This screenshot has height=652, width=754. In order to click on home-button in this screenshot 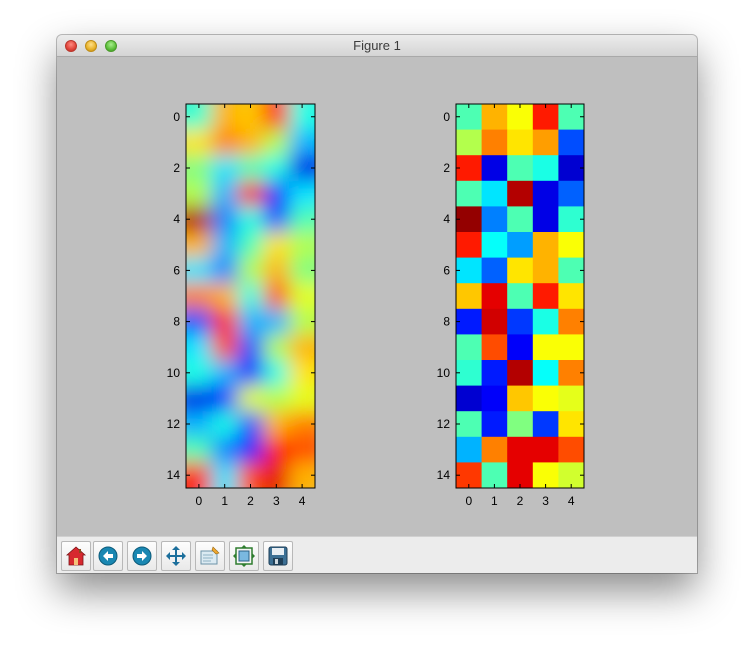, I will do `click(76, 556)`.